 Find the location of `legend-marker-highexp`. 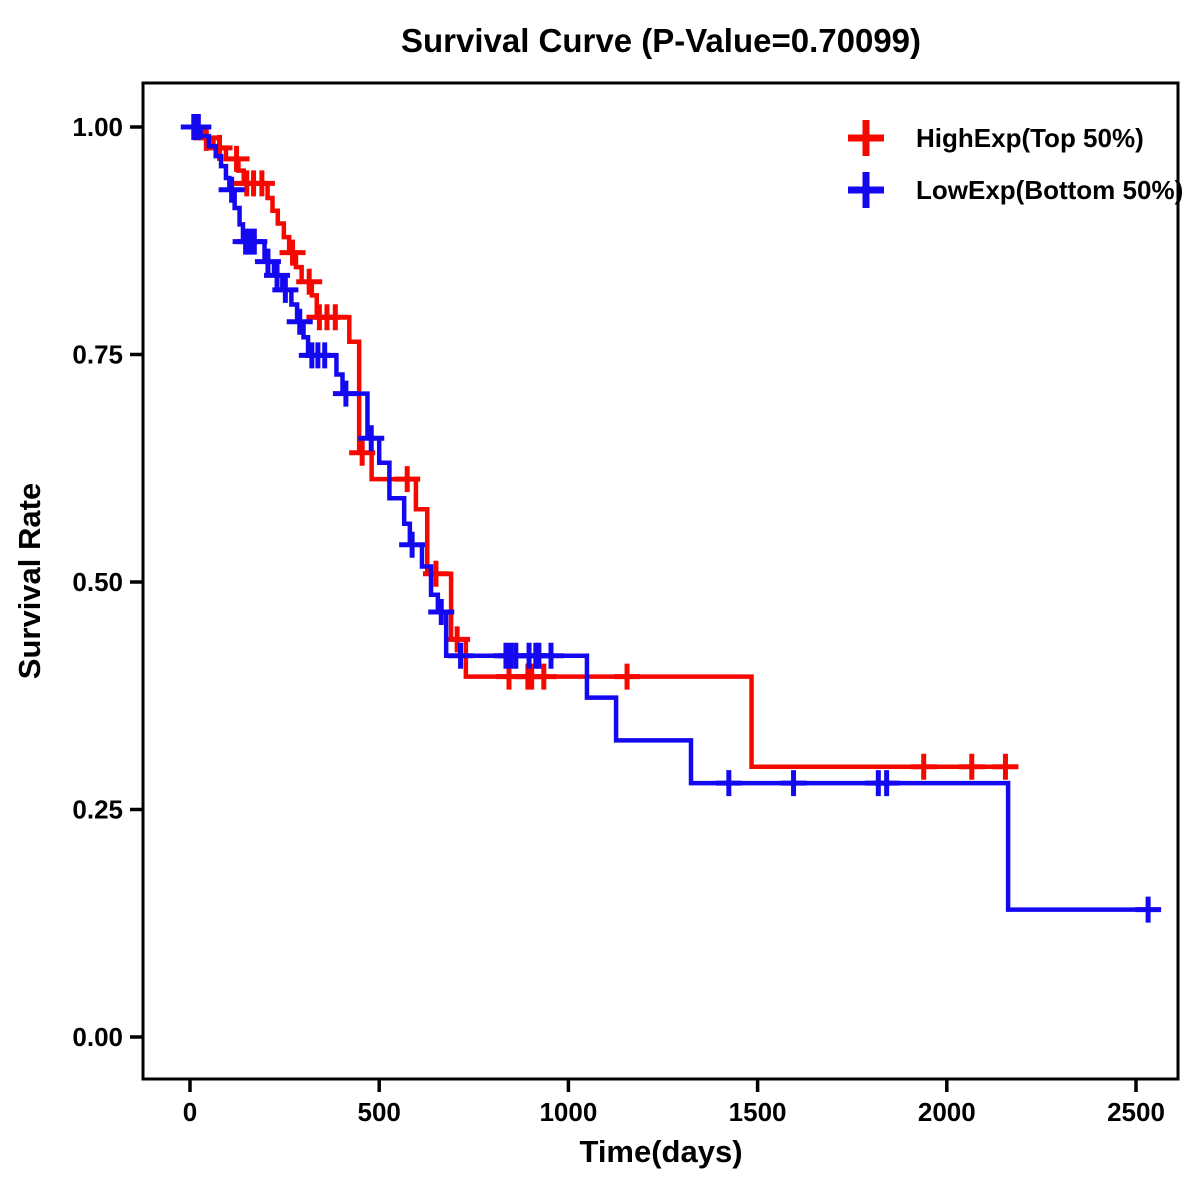

legend-marker-highexp is located at coordinates (866, 138).